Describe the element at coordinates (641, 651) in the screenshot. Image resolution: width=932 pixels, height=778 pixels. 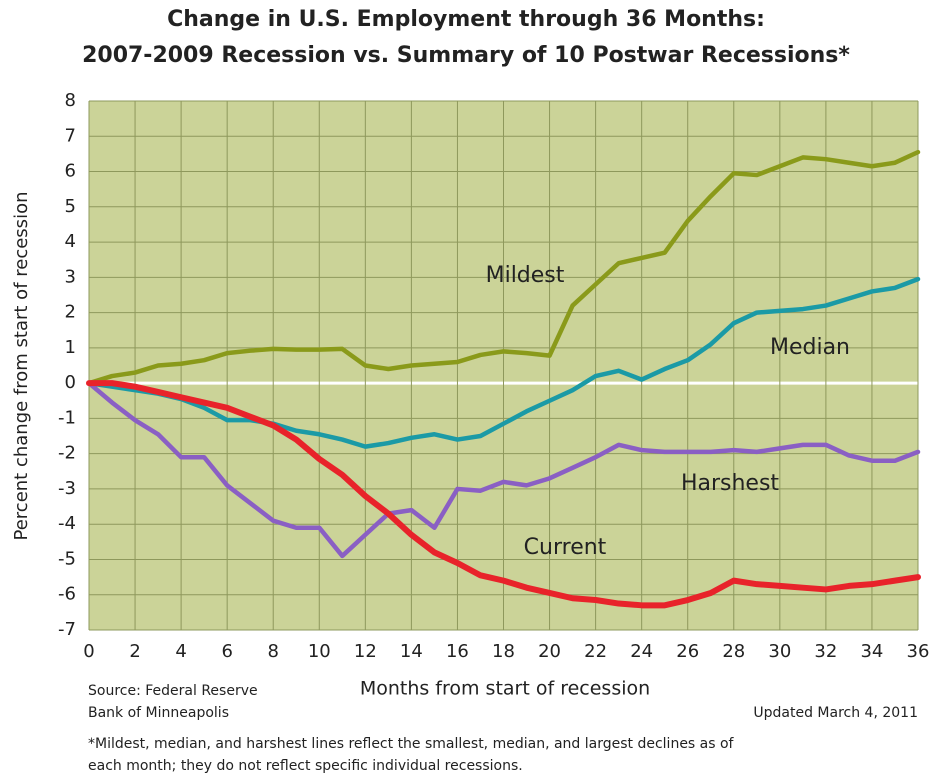
I see `x-tick-label: 24` at that location.